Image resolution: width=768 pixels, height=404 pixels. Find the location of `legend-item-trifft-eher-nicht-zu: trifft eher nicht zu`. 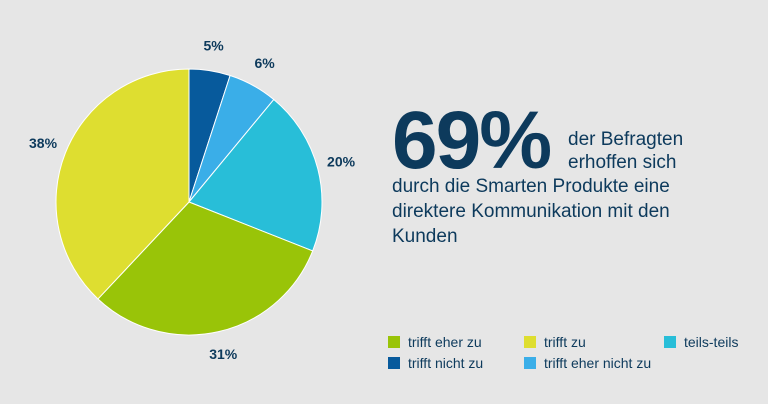

legend-item-trifft-eher-nicht-zu: trifft eher nicht zu is located at coordinates (587, 363).